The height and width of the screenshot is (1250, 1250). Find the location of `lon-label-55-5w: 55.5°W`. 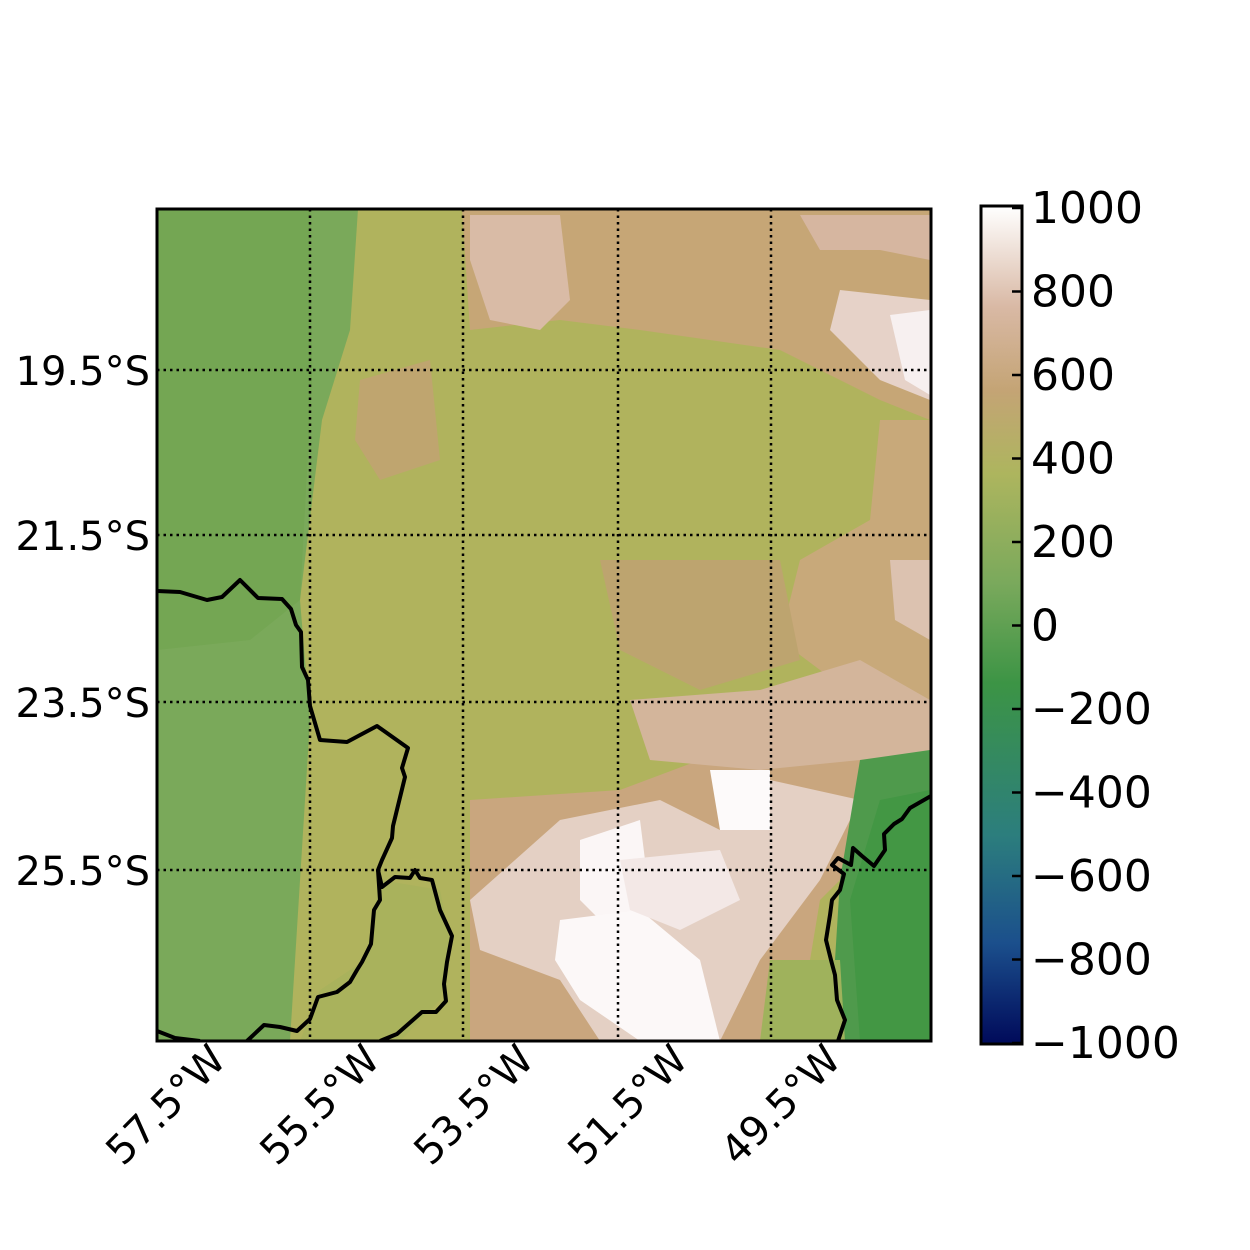

lon-label-55-5w: 55.5°W is located at coordinates (320, 1106).